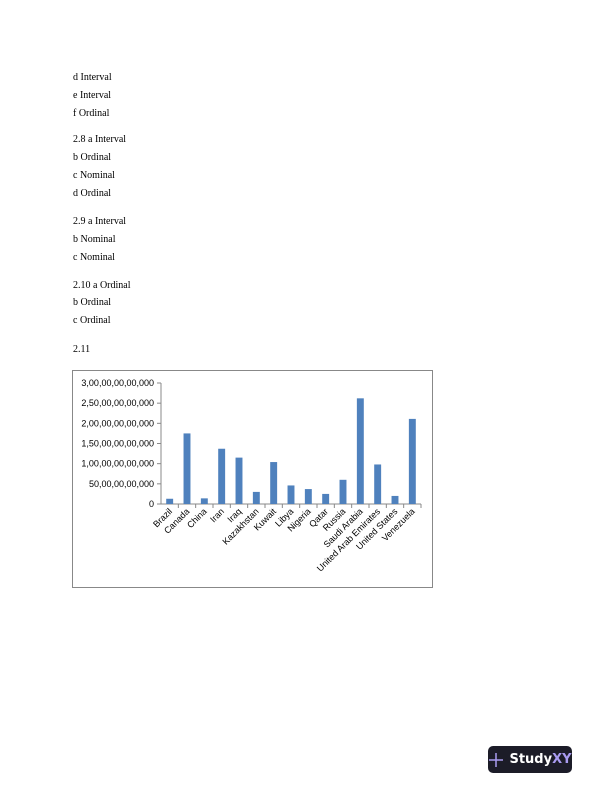 The width and height of the screenshot is (612, 792). What do you see at coordinates (197, 518) in the screenshot?
I see `x-tick-label: China` at bounding box center [197, 518].